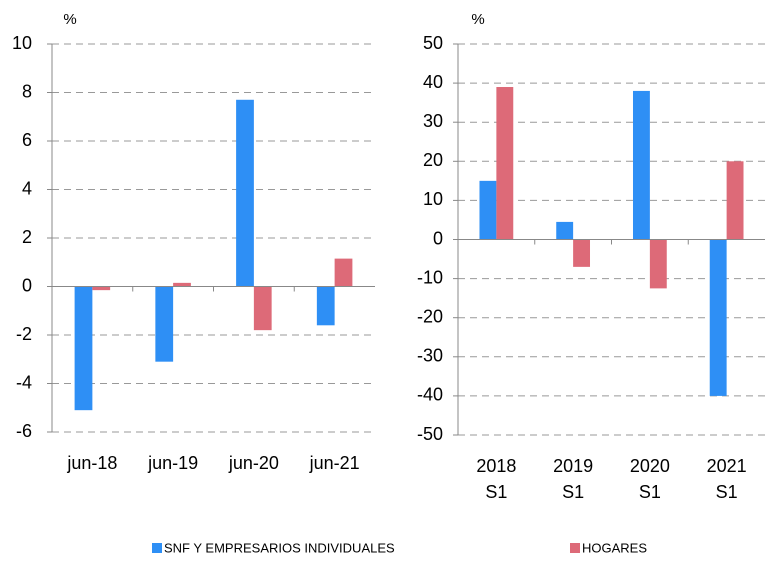 The width and height of the screenshot is (766, 565). I want to click on y-tick-label: -6, so click(24, 431).